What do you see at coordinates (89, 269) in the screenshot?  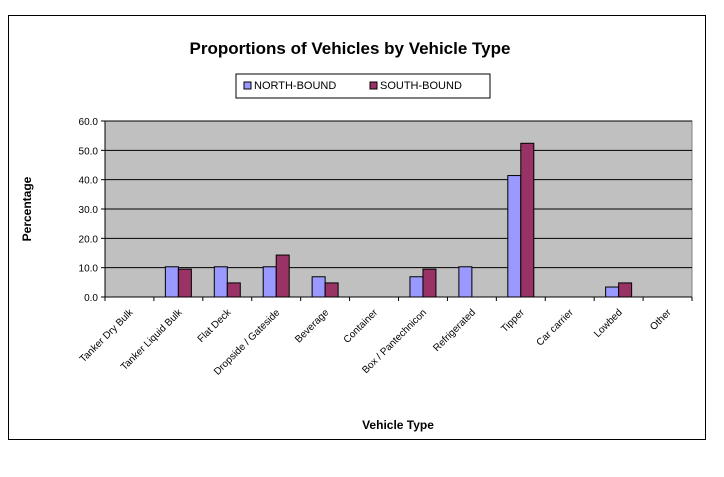 I see `y-tick-label: 10.0` at bounding box center [89, 269].